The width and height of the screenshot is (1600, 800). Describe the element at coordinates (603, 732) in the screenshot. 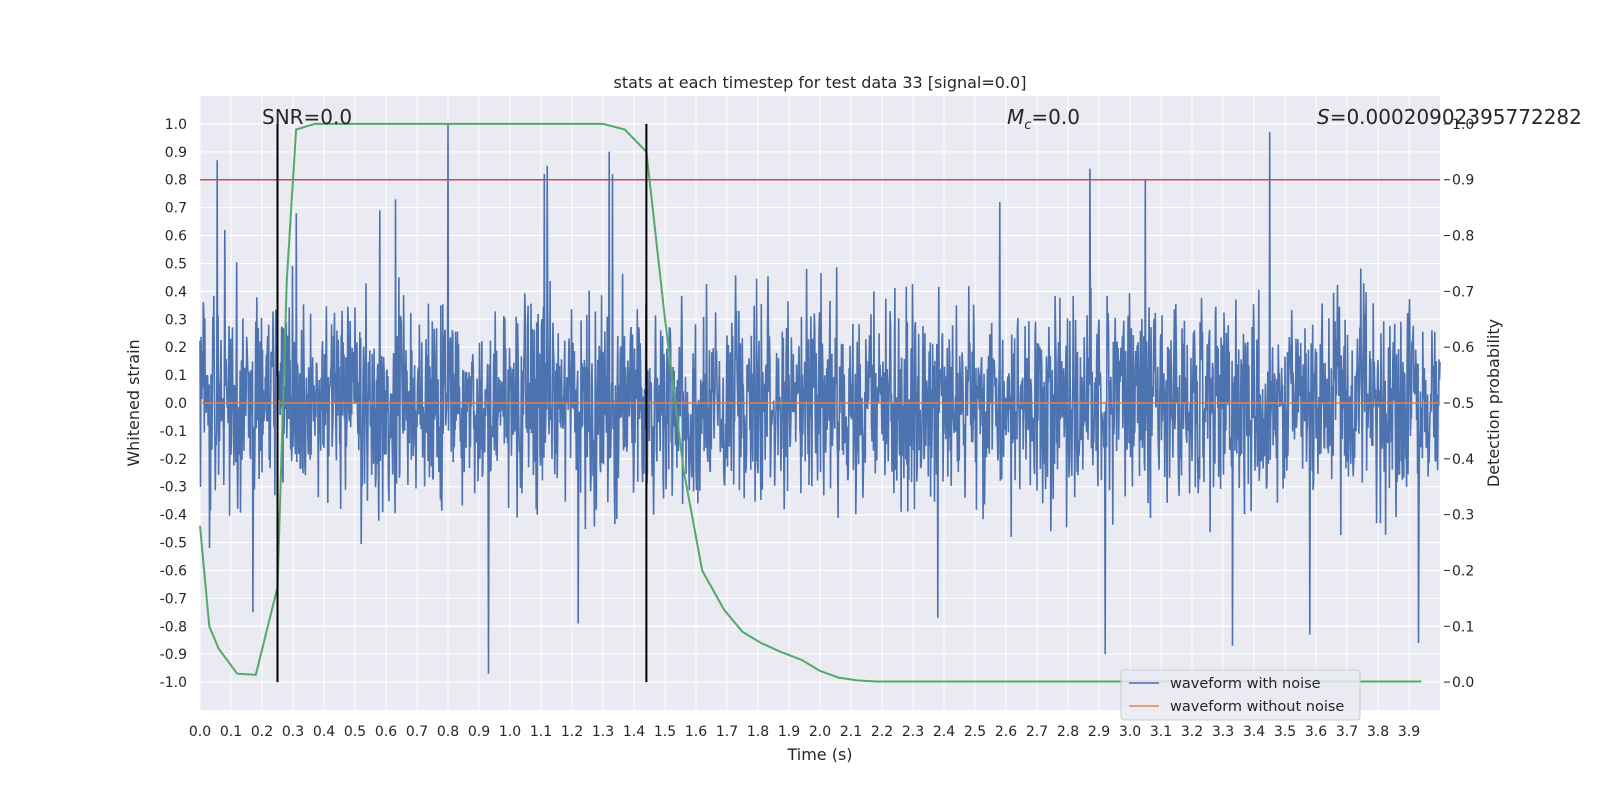

I see `x-tick-label: 1.3` at that location.